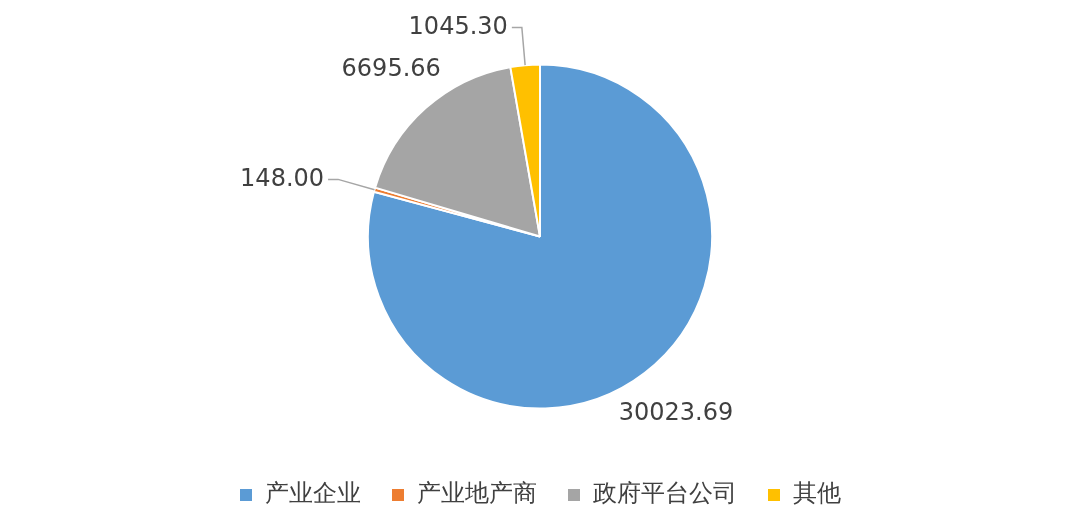  I want to click on data-label: 148.00, so click(282, 177).